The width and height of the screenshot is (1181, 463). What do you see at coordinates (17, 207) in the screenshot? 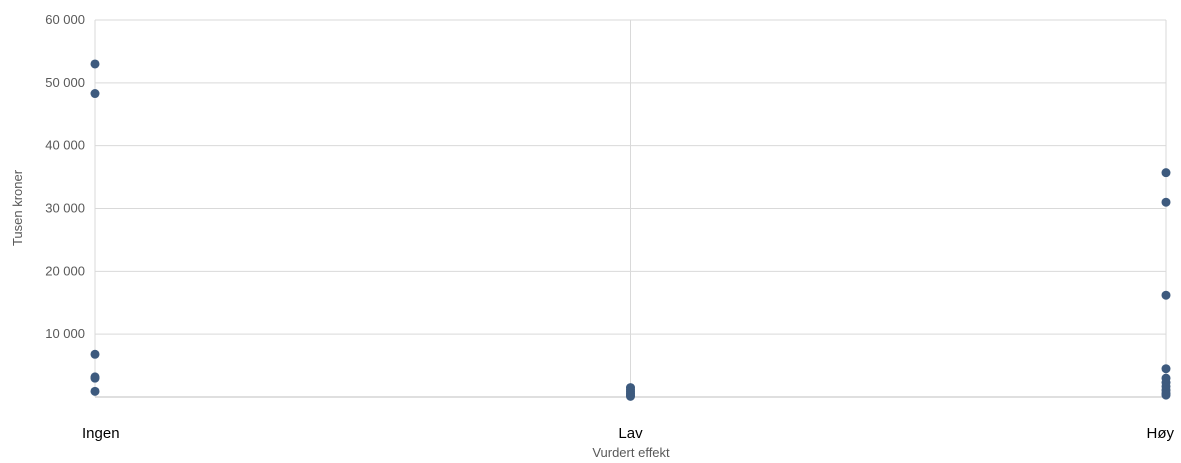
I see `y-axis-title: Tusen kroner` at bounding box center [17, 207].